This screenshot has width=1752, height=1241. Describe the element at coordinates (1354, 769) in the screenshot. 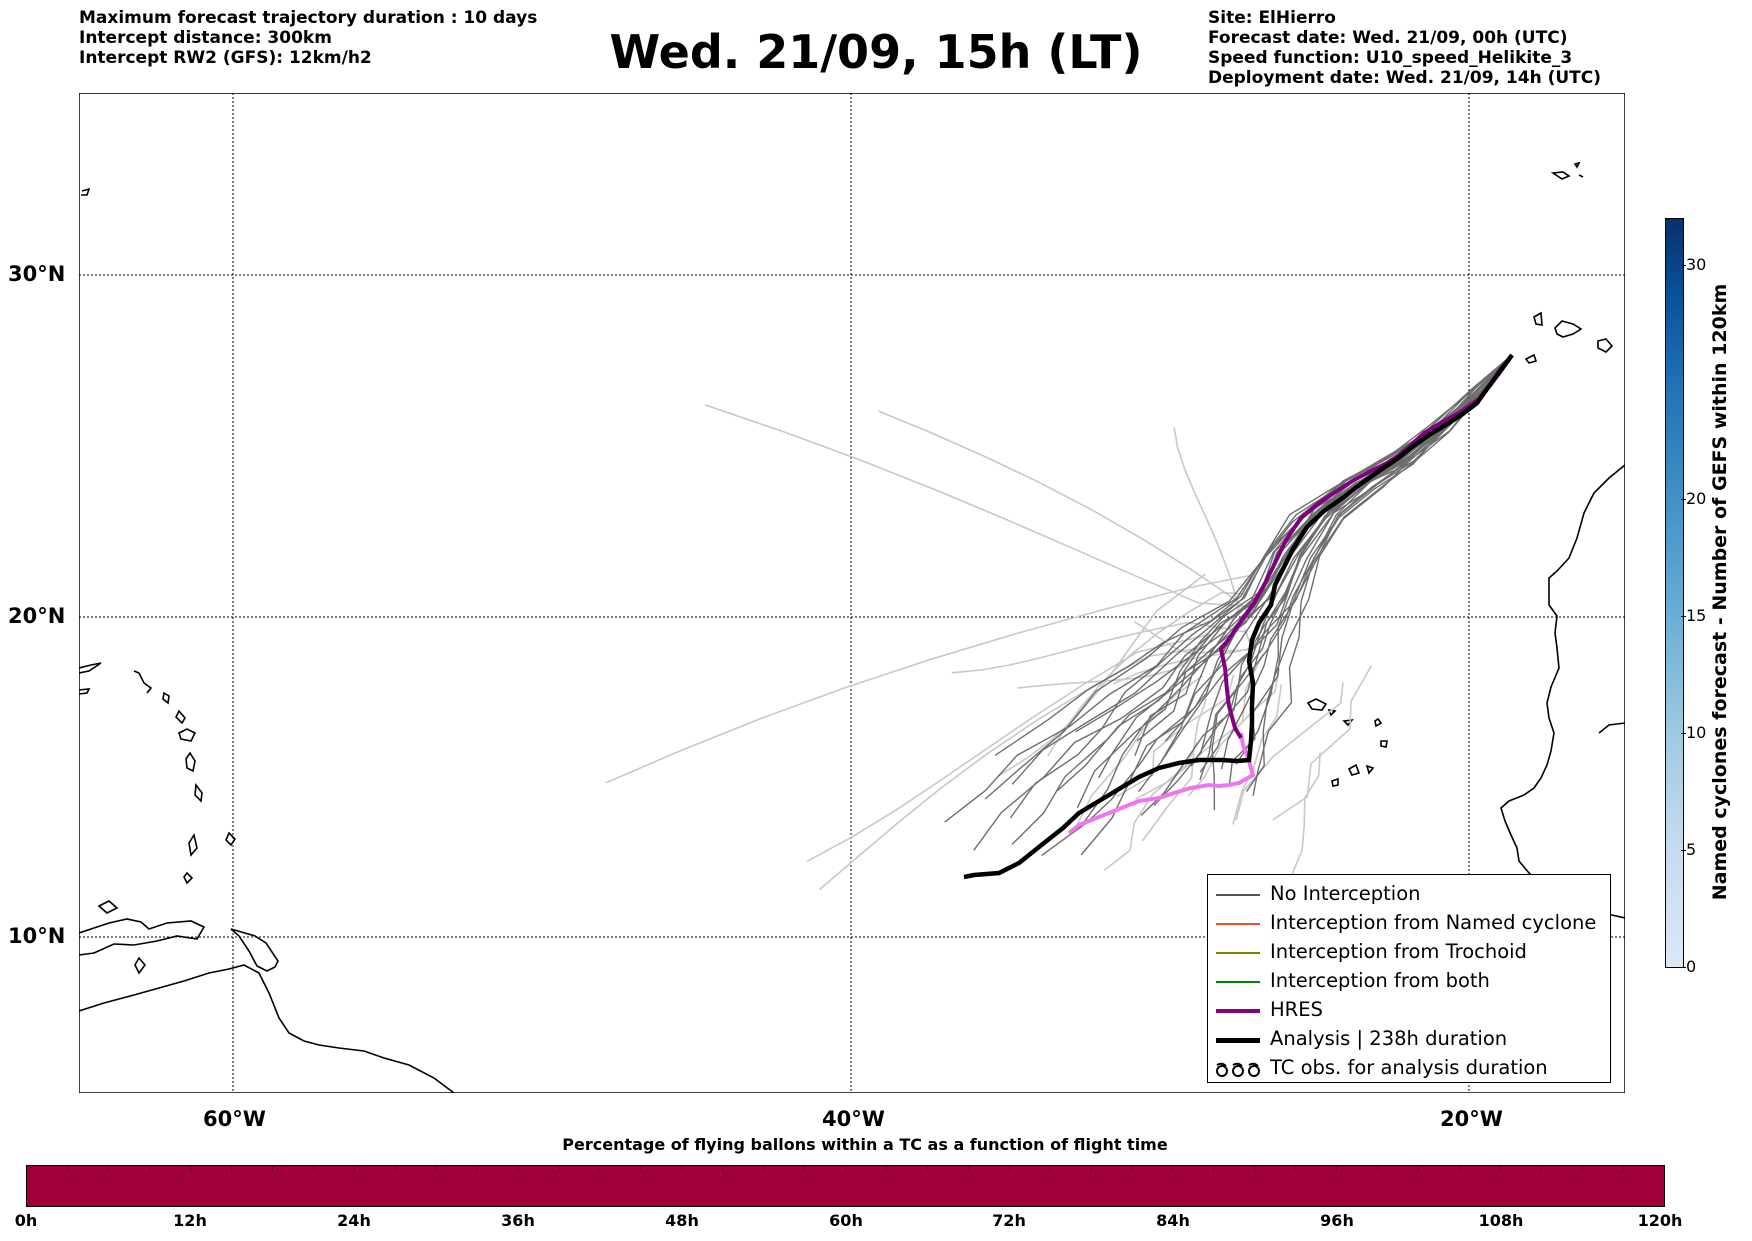

I see `cape-verde-santiago` at that location.